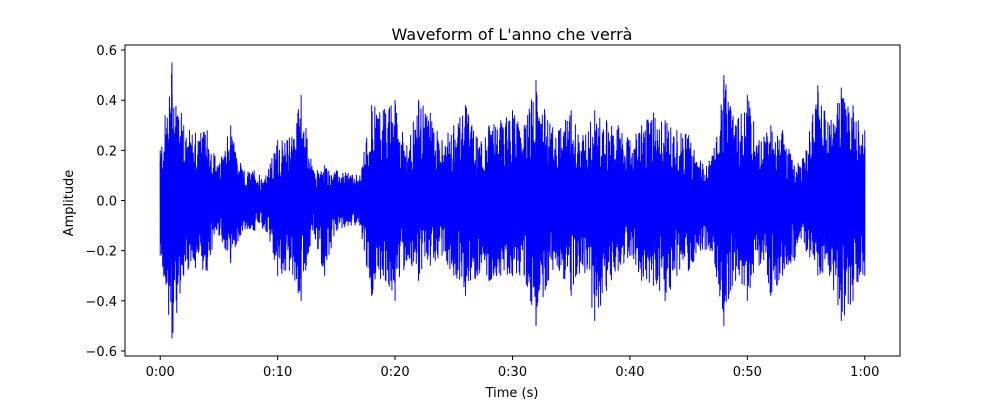 This screenshot has width=1000, height=400. Describe the element at coordinates (106, 202) in the screenshot. I see `y-tick-label: 0.0` at that location.